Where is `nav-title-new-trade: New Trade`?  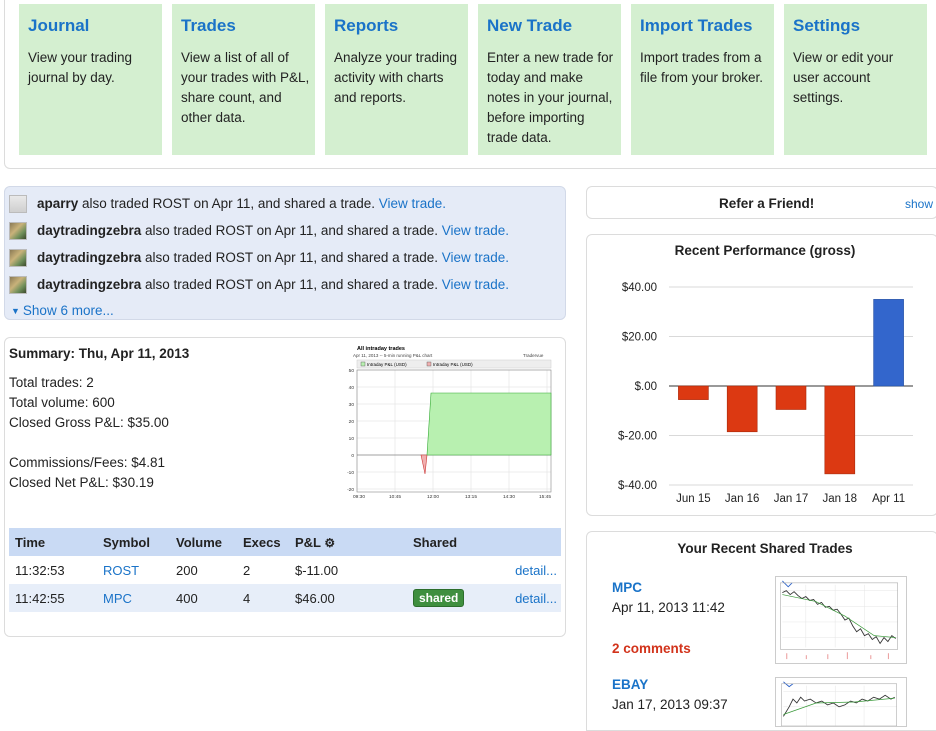 nav-title-new-trade: New Trade is located at coordinates (530, 25).